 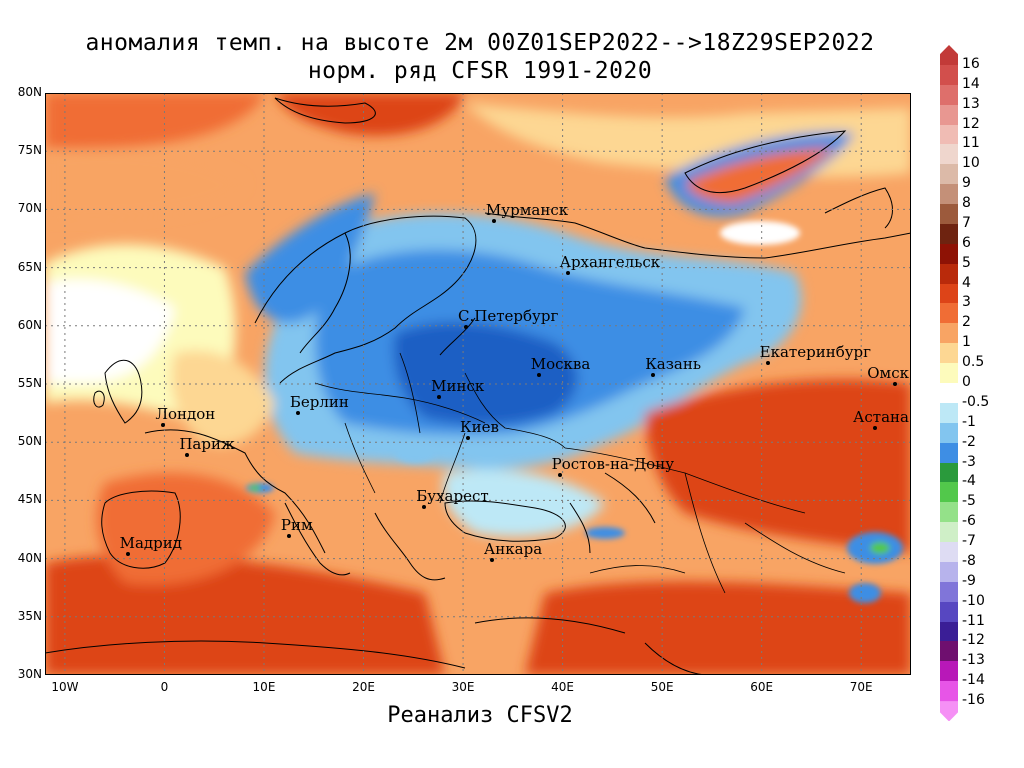 What do you see at coordinates (29, 92) in the screenshot?
I see `lat-tick-label: 80N` at bounding box center [29, 92].